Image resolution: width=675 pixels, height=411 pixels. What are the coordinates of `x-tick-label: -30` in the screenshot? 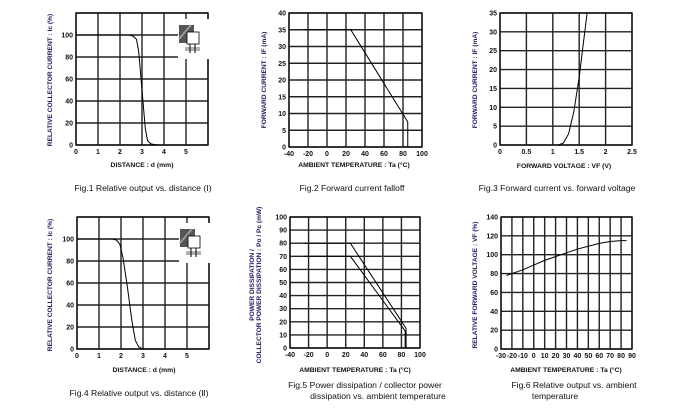 It's located at (501, 356).